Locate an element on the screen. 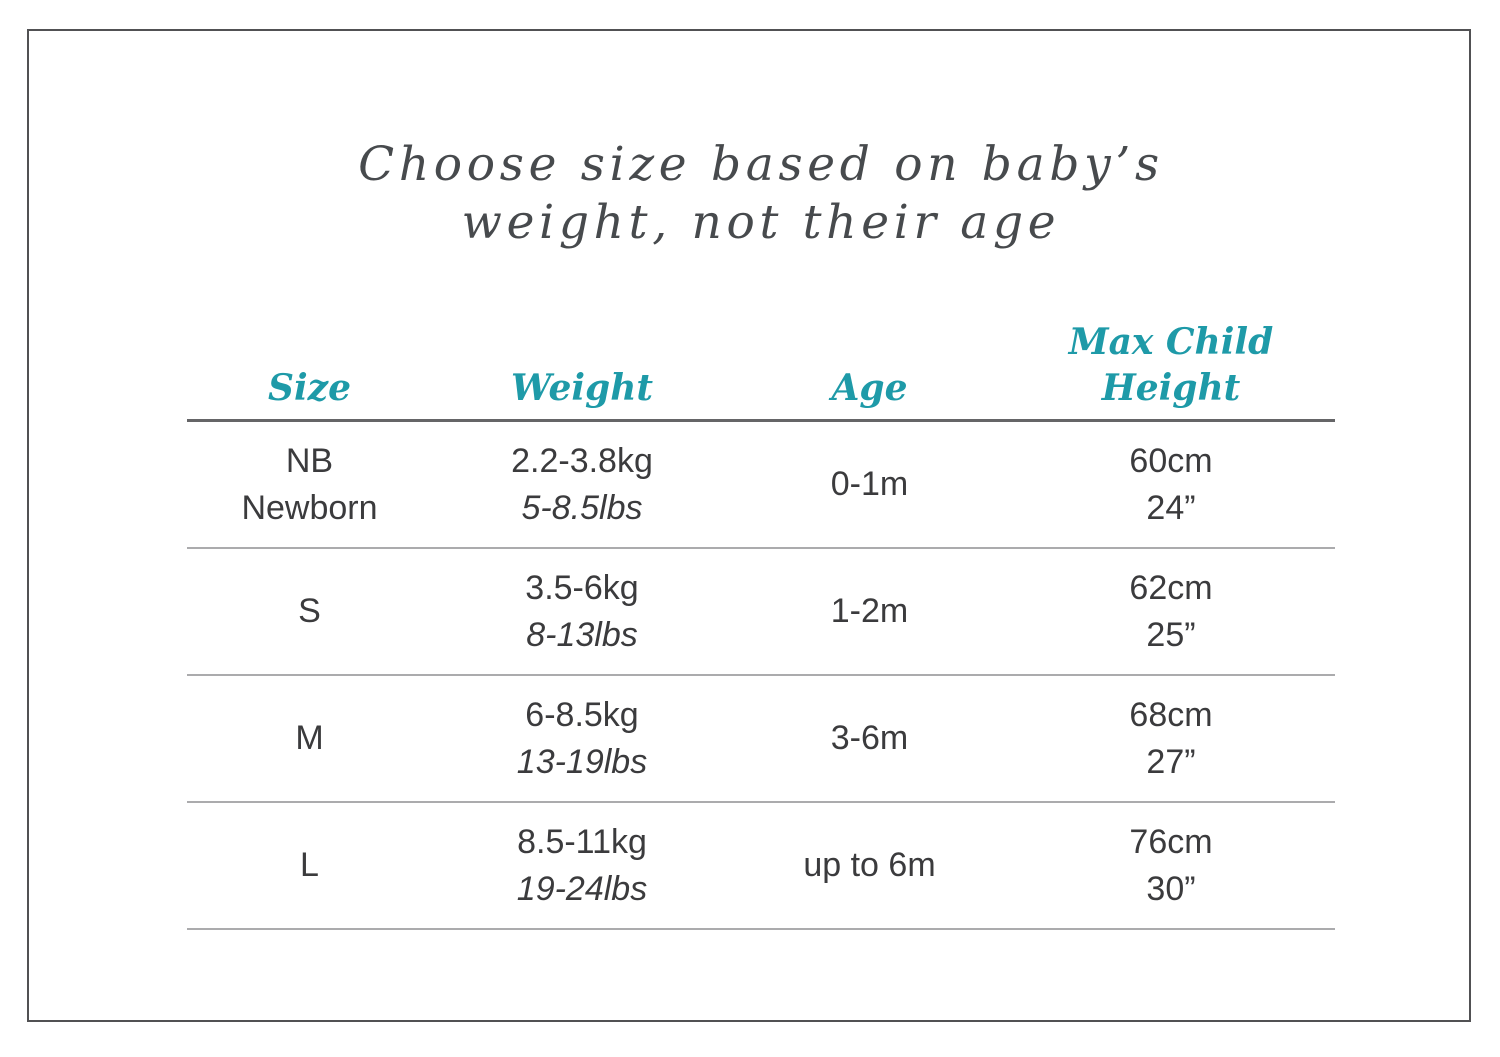  weight-kg: 6-8.5kg is located at coordinates (582, 714).